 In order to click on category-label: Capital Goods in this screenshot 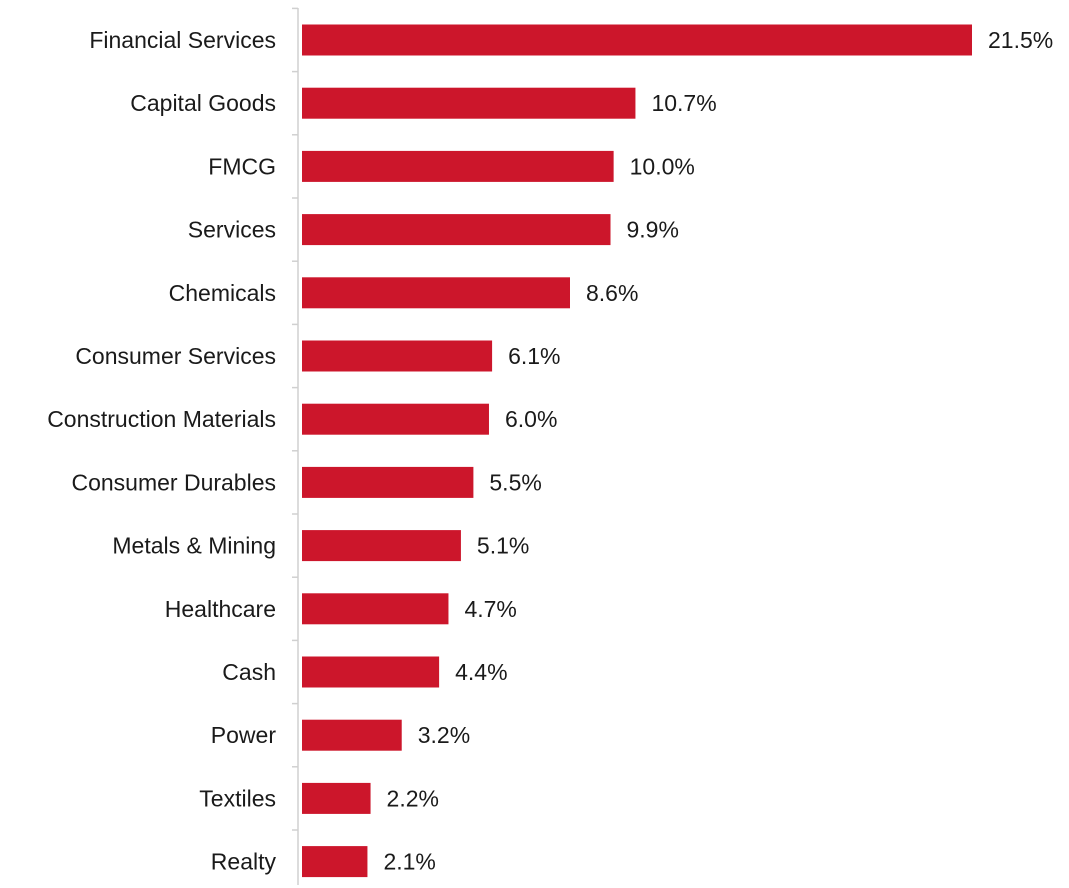, I will do `click(203, 103)`.